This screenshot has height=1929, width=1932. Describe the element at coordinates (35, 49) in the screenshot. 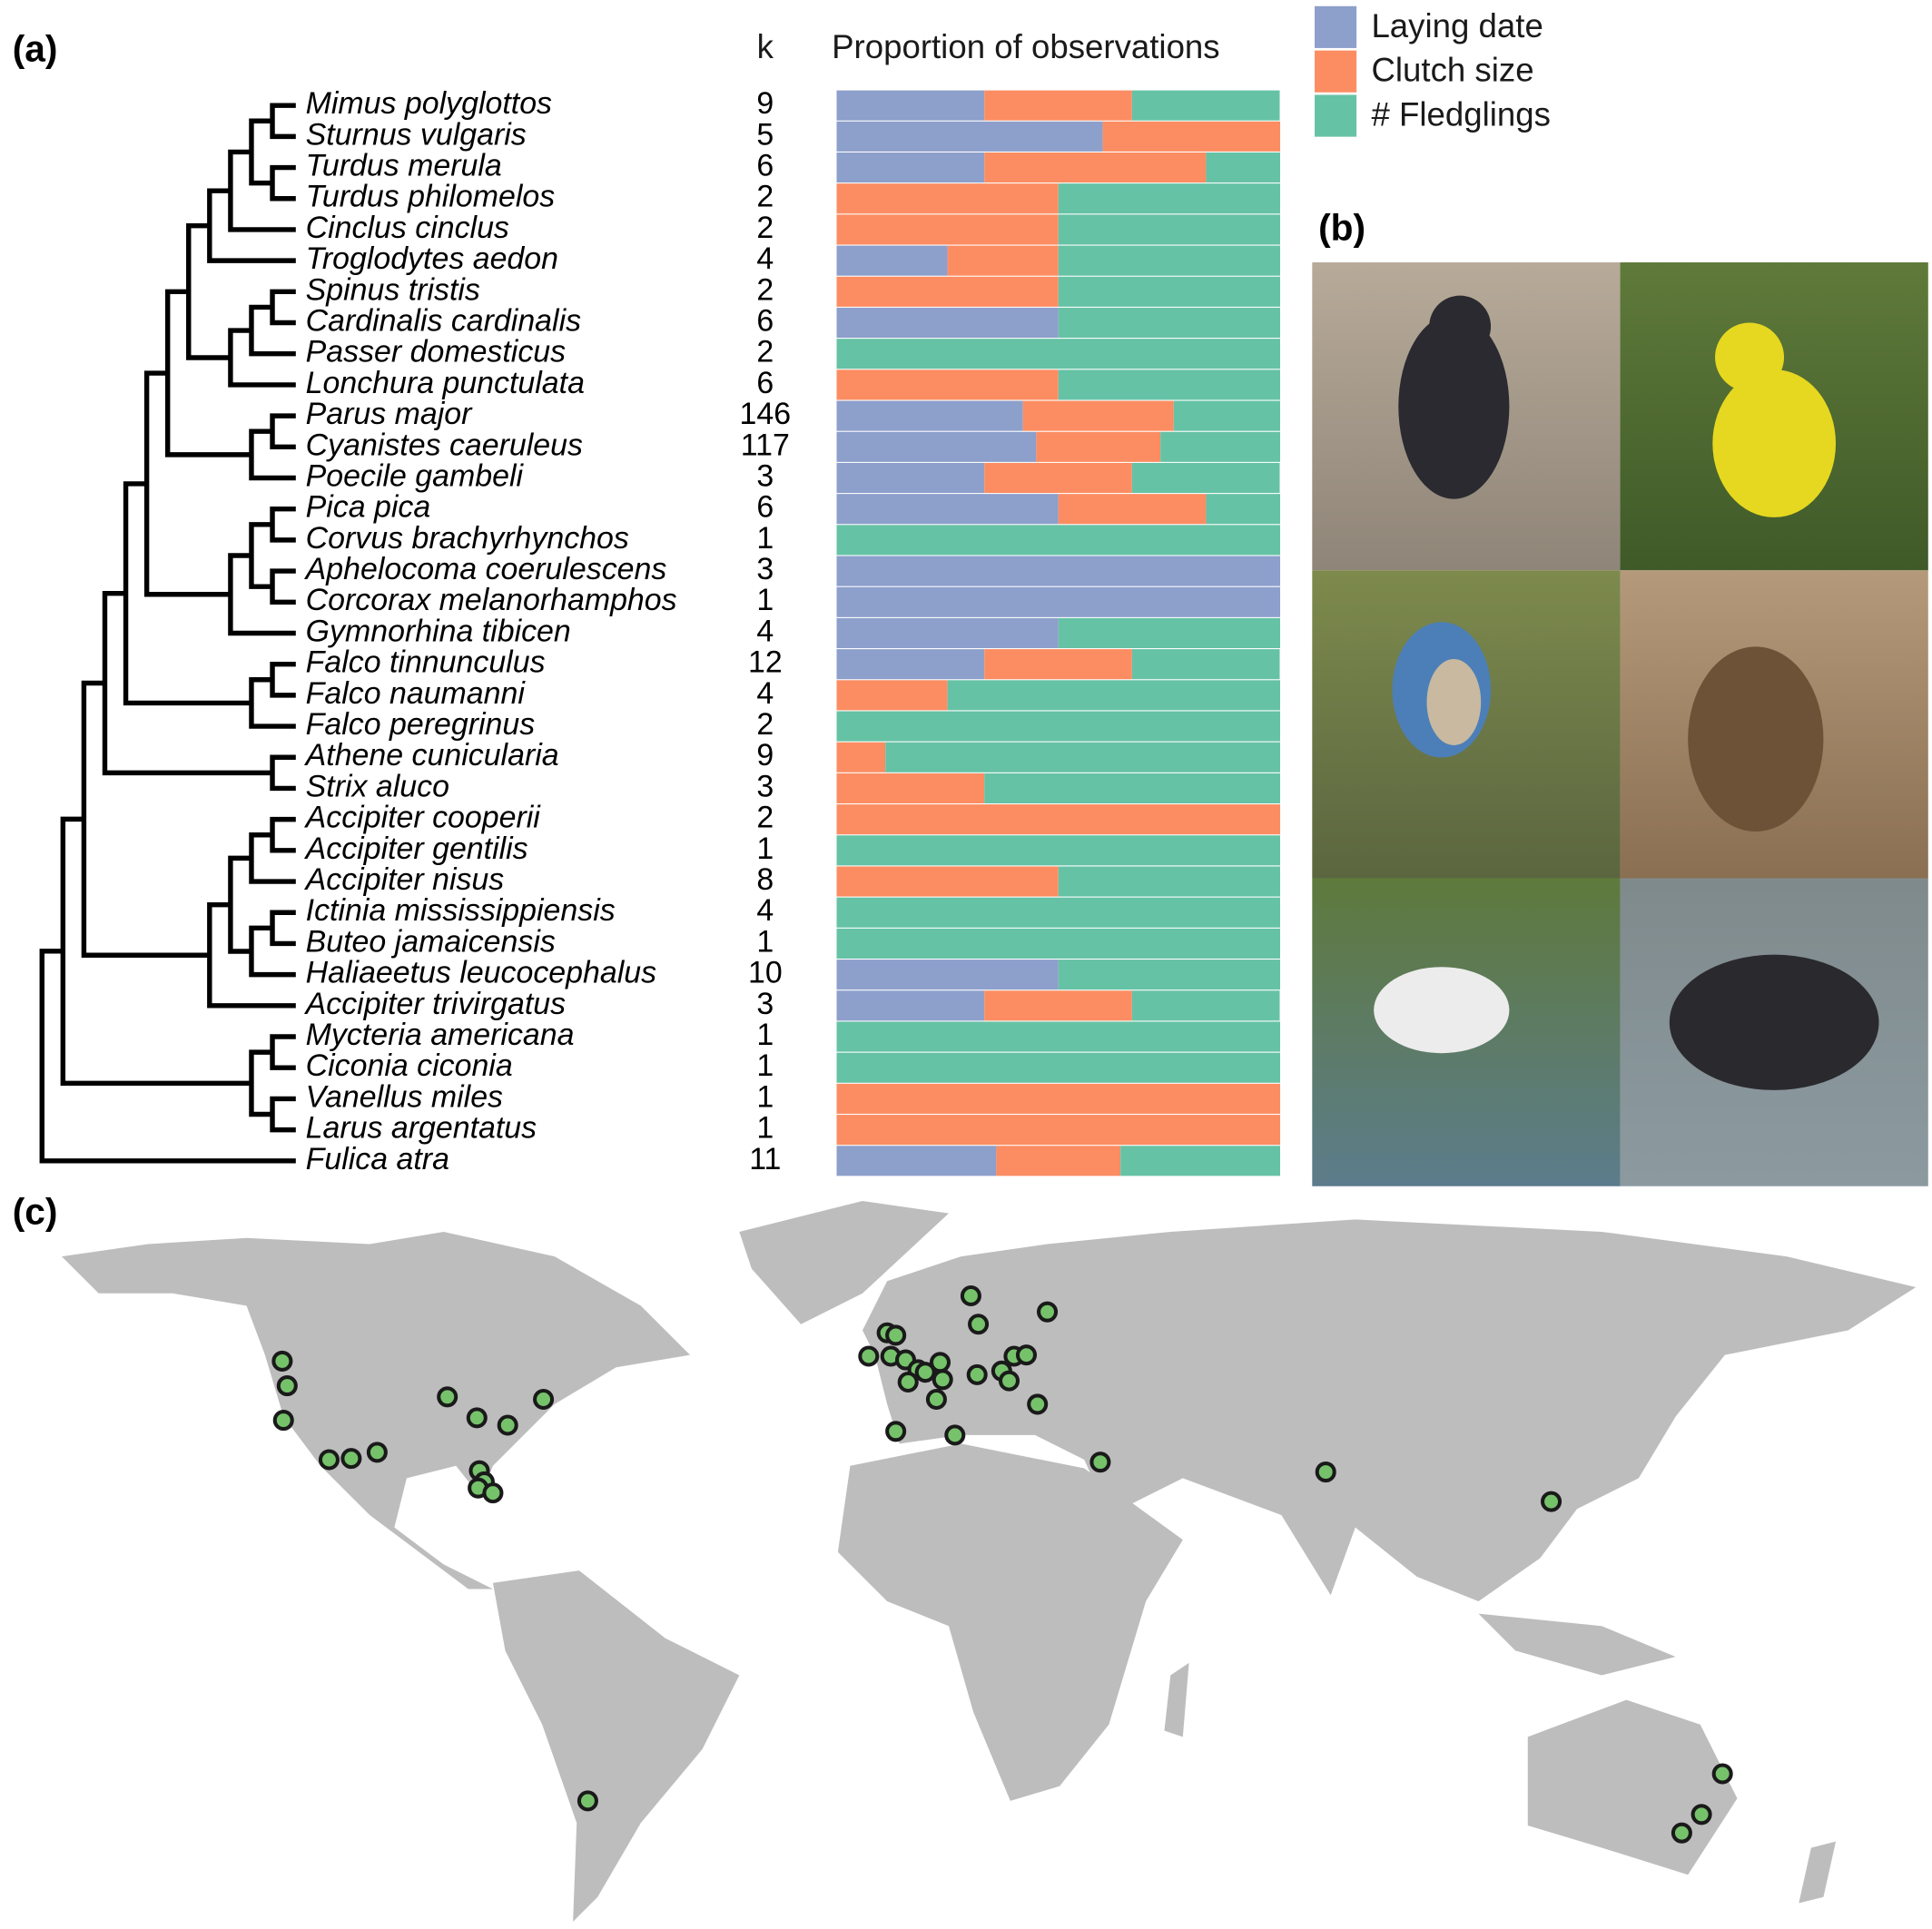

I see `panel-label: (a)` at that location.